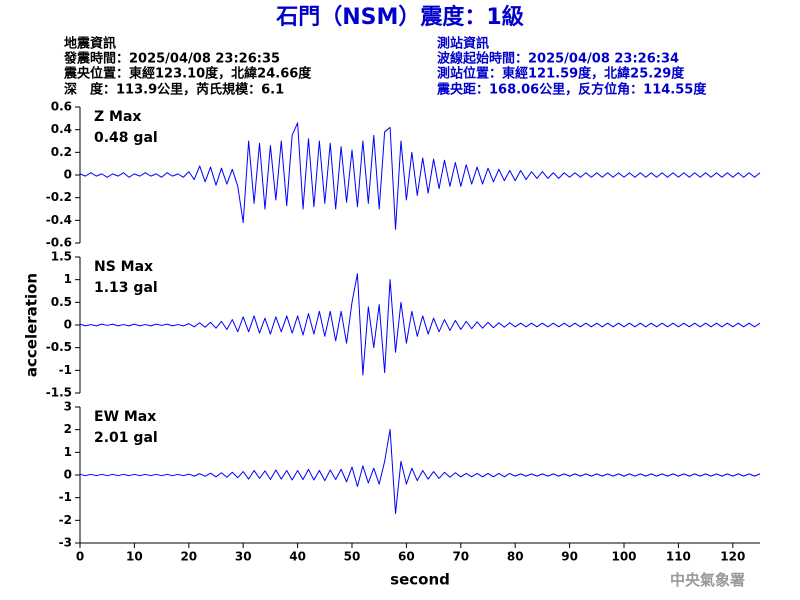 The width and height of the screenshot is (800, 600). Describe the element at coordinates (61, 257) in the screenshot. I see `y-tick-label: 1.5` at that location.